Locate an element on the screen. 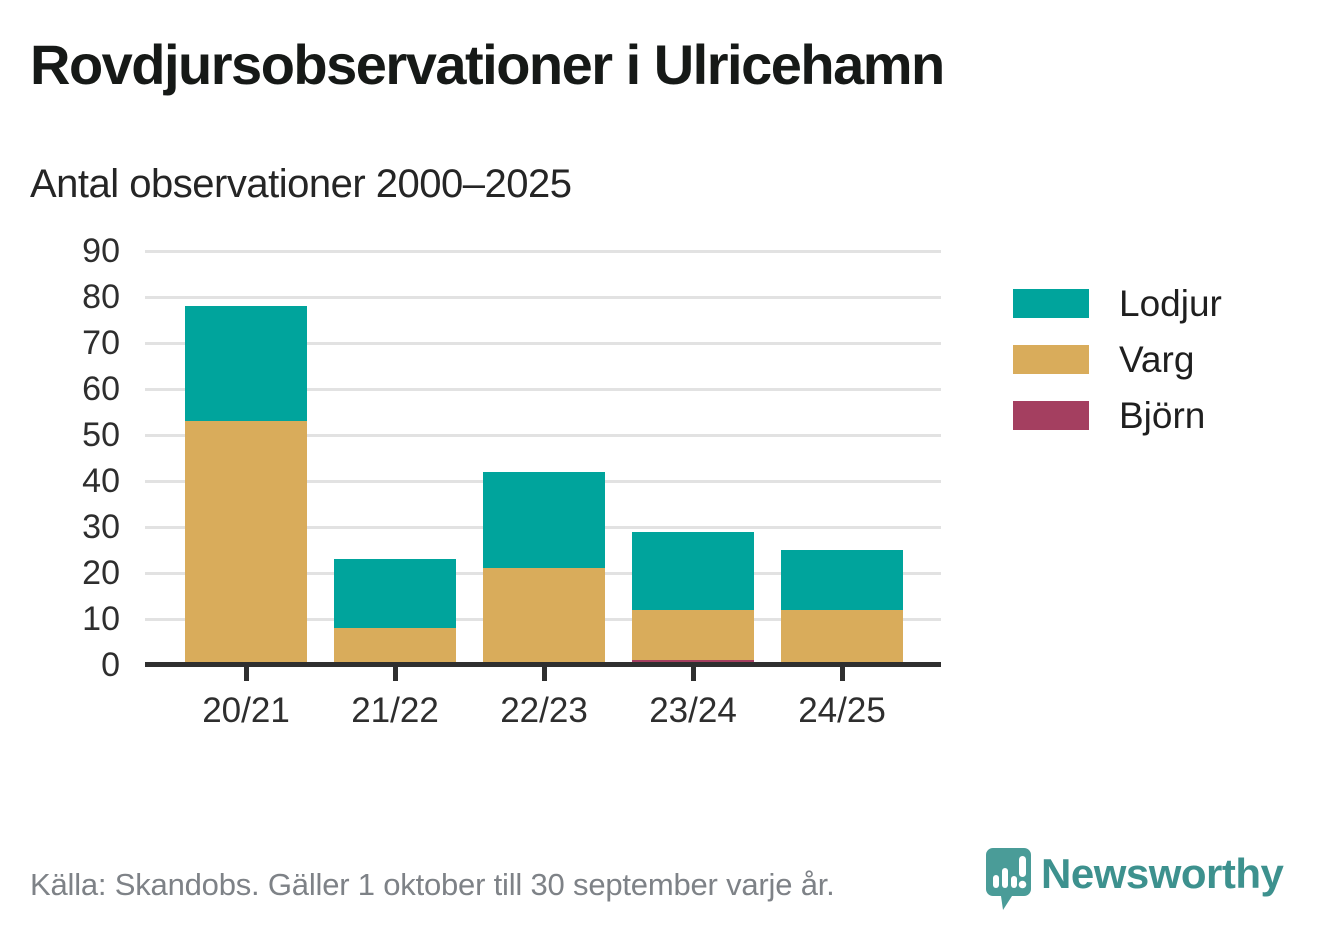 The height and width of the screenshot is (939, 1322). y-axis-tick-label: 60 is located at coordinates (101, 389).